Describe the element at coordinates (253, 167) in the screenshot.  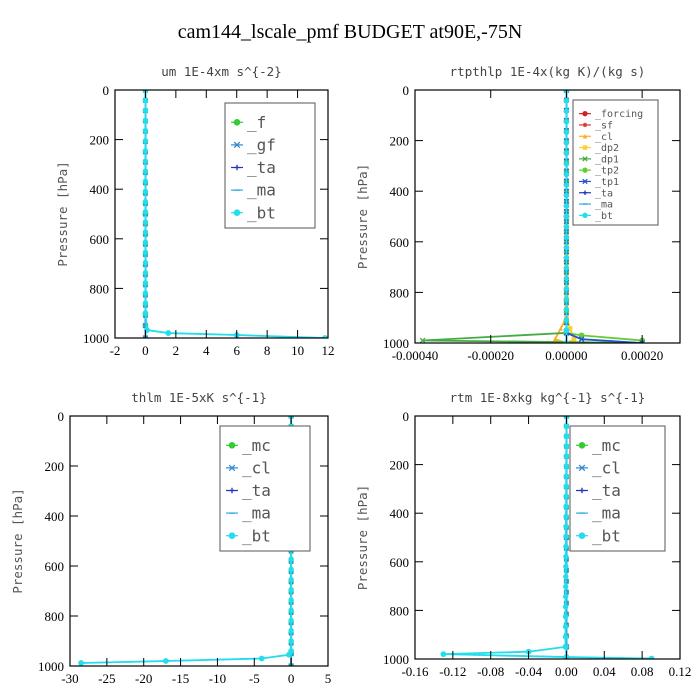
I see `legend-entry: _ta` at that location.